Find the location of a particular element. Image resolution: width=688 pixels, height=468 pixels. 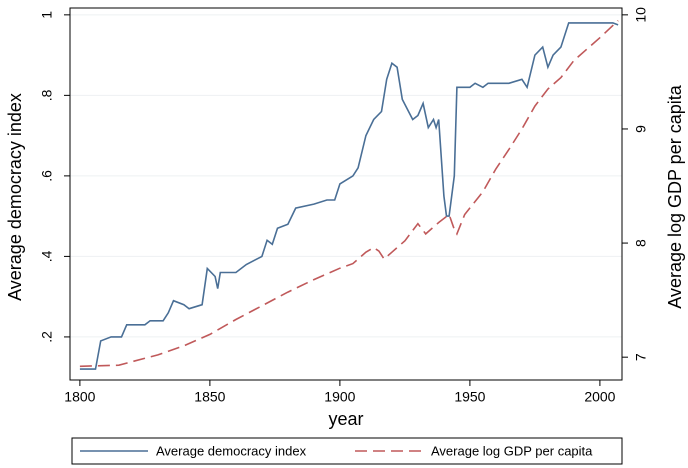

y-tick-label: .4 is located at coordinates (47, 256).